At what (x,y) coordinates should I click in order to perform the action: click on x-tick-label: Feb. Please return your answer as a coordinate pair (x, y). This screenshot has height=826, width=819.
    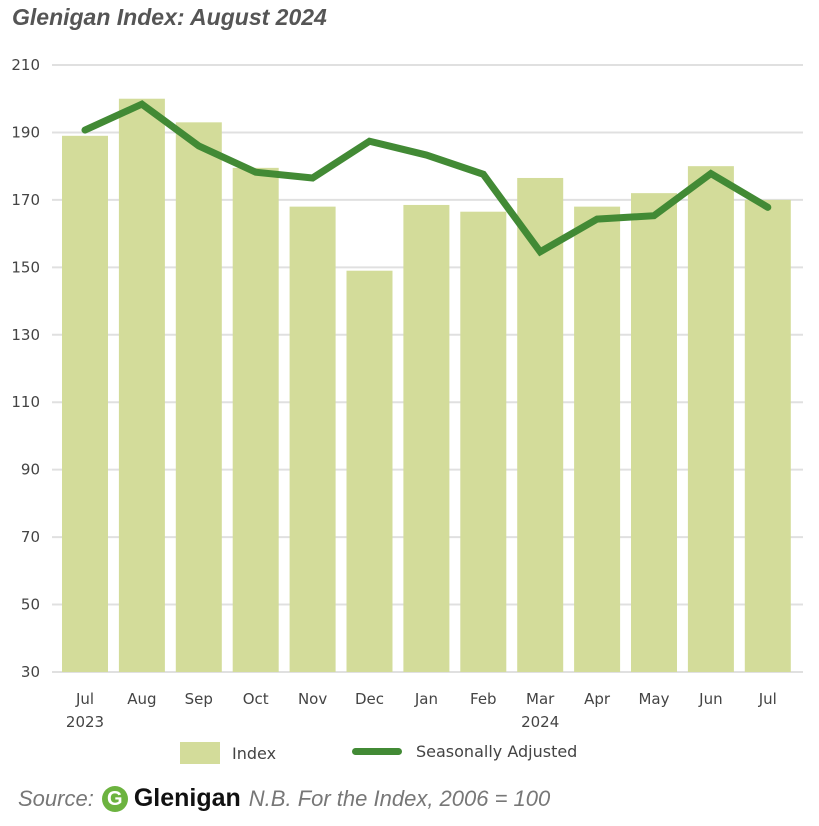
    Looking at the image, I should click on (483, 699).